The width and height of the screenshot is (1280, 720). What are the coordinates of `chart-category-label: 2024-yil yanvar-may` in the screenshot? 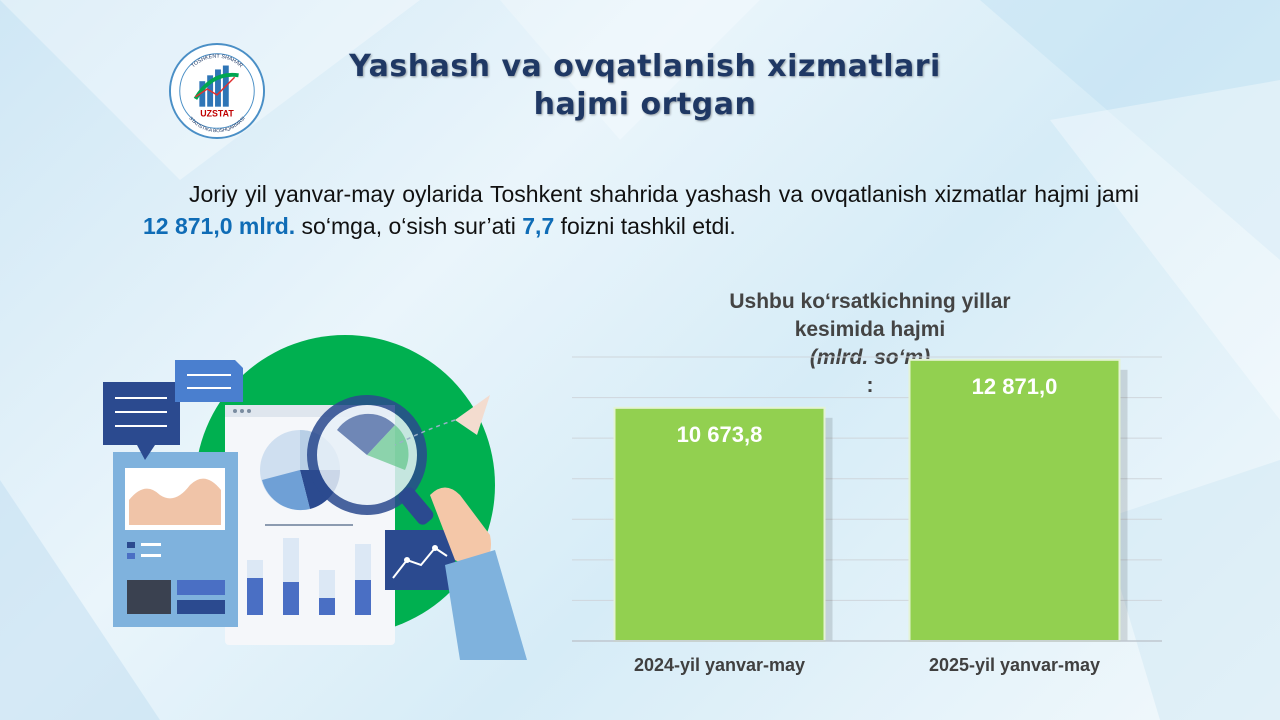 It's located at (719, 665).